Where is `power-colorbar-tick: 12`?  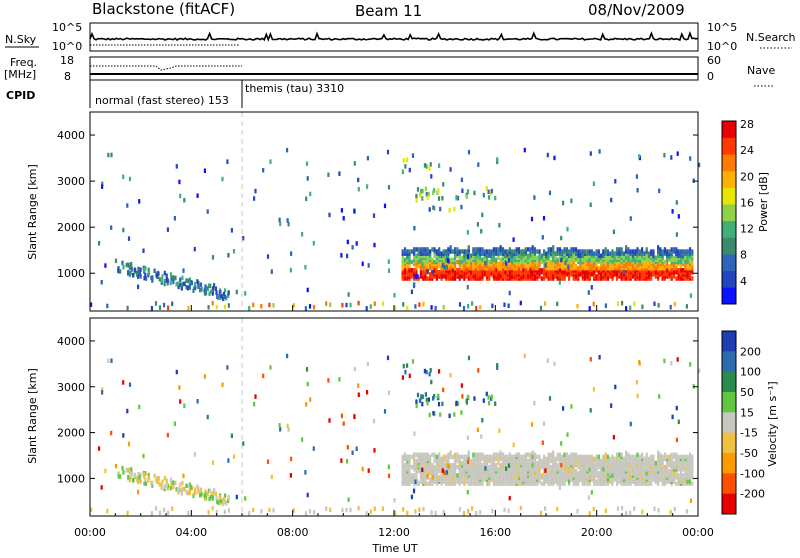 power-colorbar-tick: 12 is located at coordinates (747, 229).